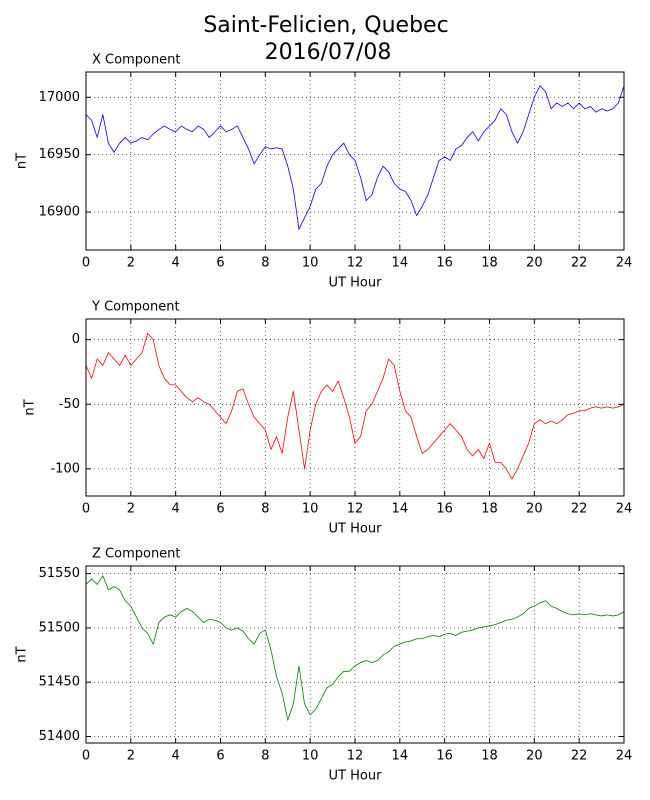  I want to click on y-tick-label: 0, so click(76, 339).